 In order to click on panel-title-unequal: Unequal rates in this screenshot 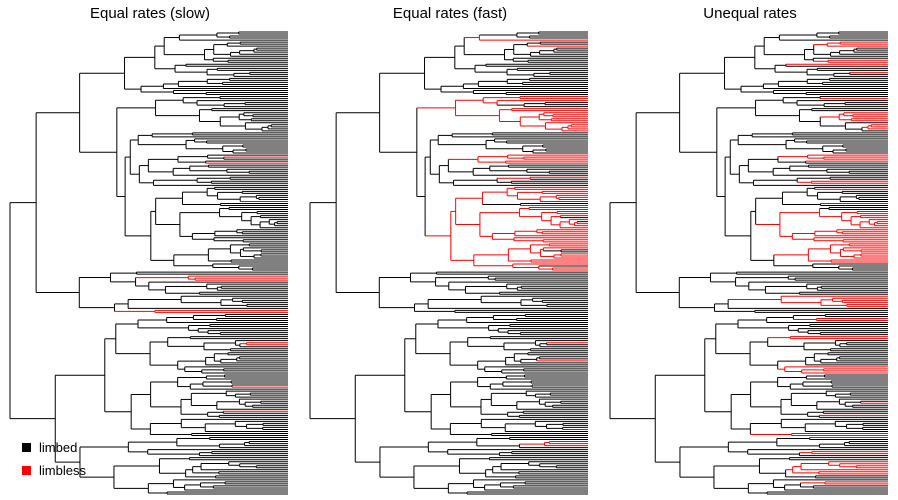, I will do `click(750, 13)`.